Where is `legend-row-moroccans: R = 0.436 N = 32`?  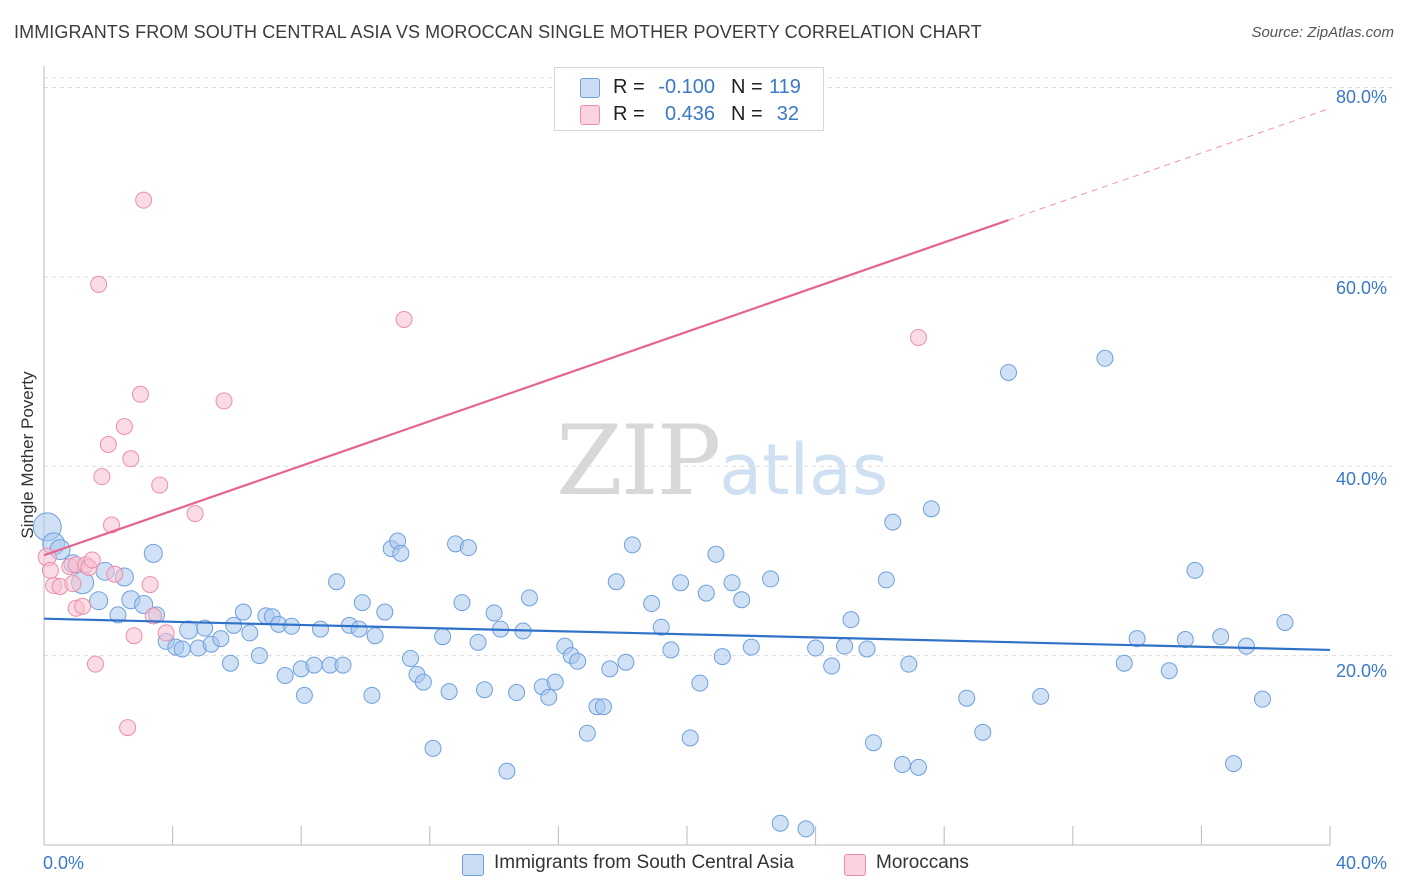 legend-row-moroccans: R = 0.436 N = 32 is located at coordinates (689, 115).